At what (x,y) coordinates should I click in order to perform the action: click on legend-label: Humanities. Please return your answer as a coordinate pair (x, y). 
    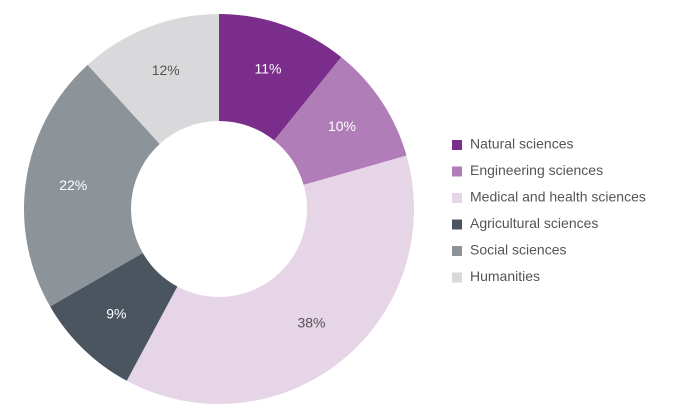
    Looking at the image, I should click on (505, 276).